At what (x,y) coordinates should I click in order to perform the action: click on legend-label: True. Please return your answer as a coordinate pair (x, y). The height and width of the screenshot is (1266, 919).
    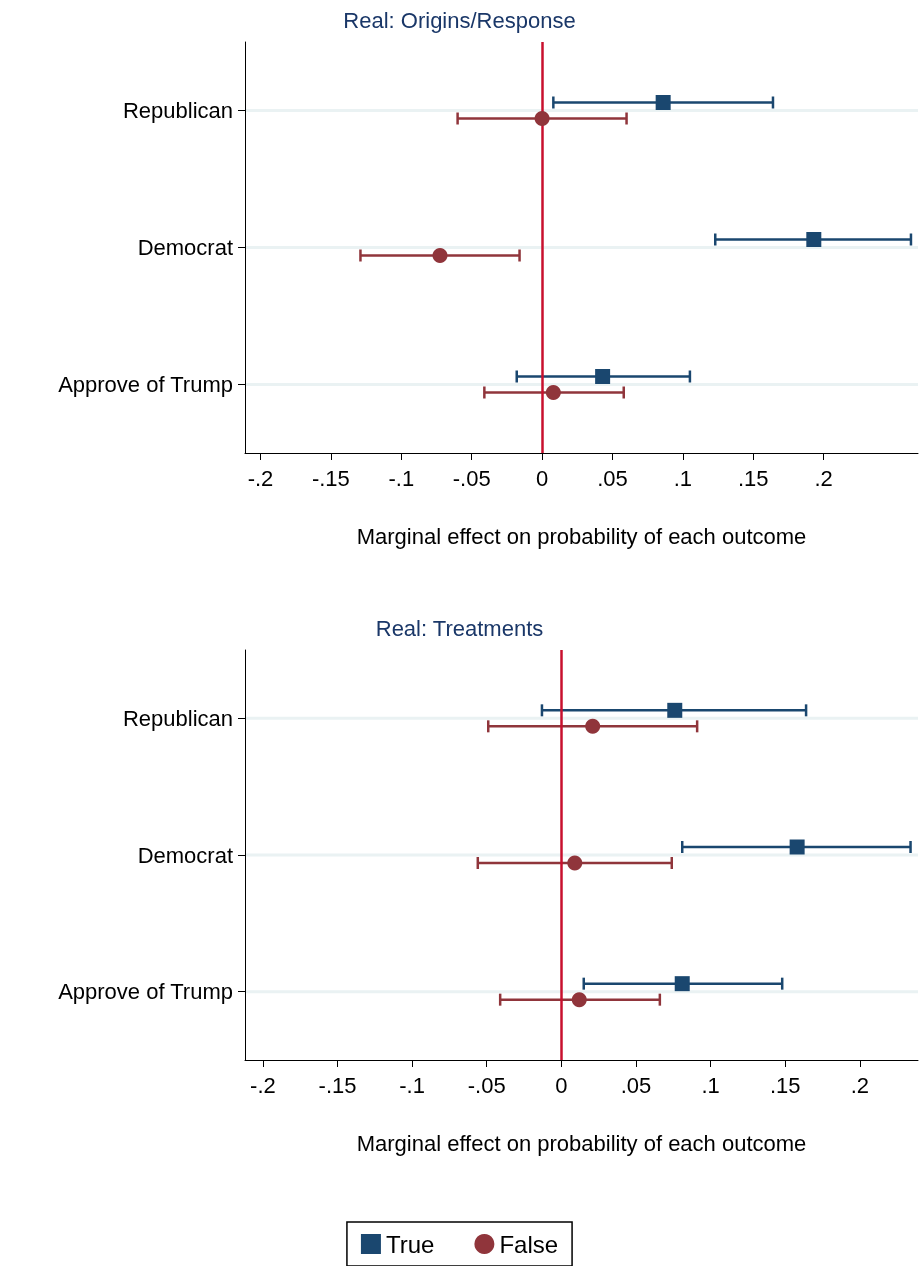
    Looking at the image, I should click on (410, 1244).